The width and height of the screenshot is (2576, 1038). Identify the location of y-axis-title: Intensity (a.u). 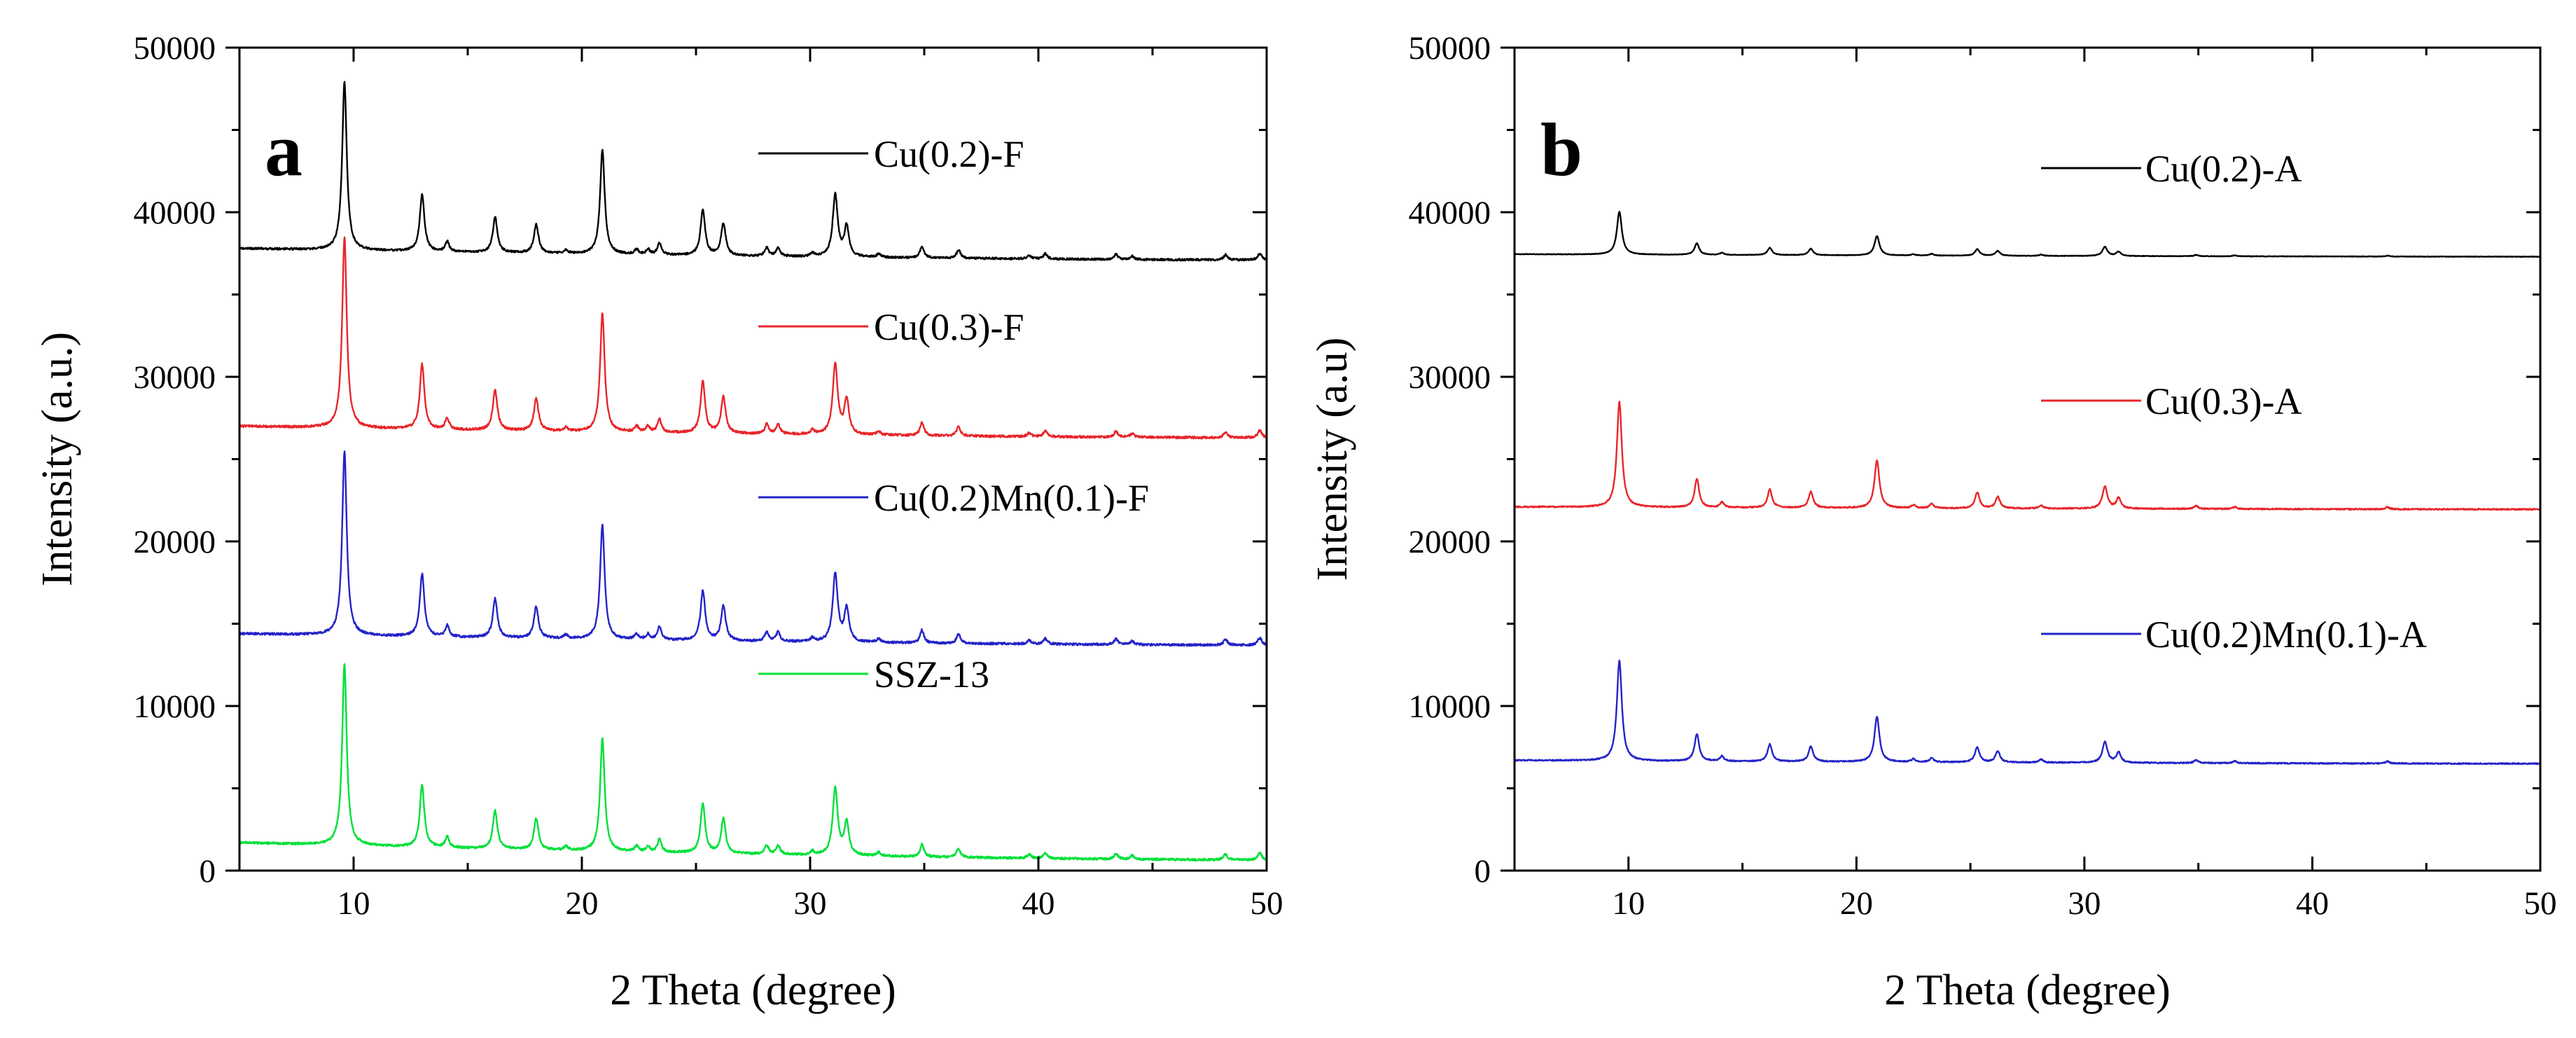
(1332, 459).